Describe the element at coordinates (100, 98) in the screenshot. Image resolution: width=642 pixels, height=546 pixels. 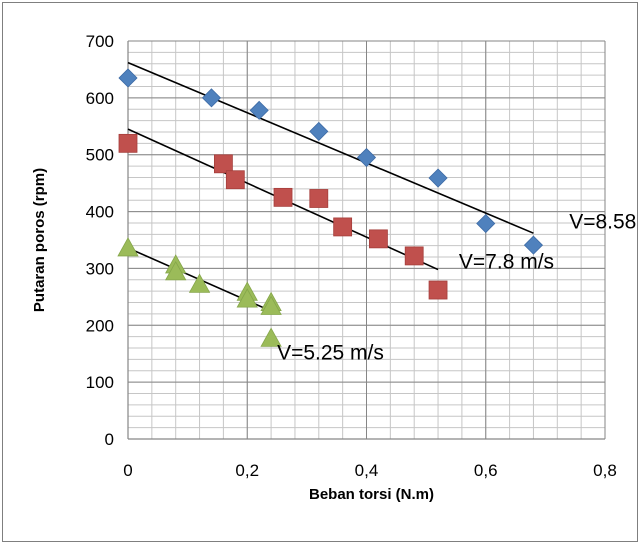
I see `y-tick-label: 600` at that location.